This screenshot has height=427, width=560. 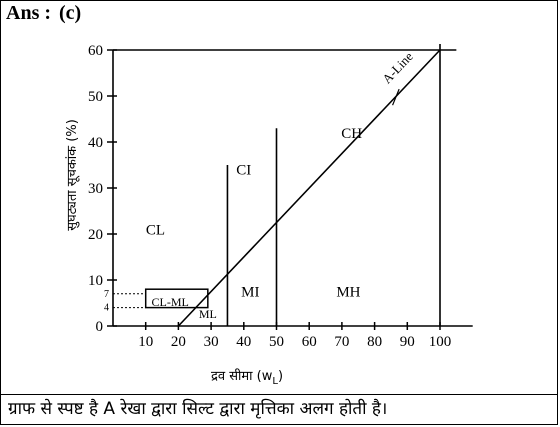 I want to click on x-tick-label: 30, so click(x=211, y=342).